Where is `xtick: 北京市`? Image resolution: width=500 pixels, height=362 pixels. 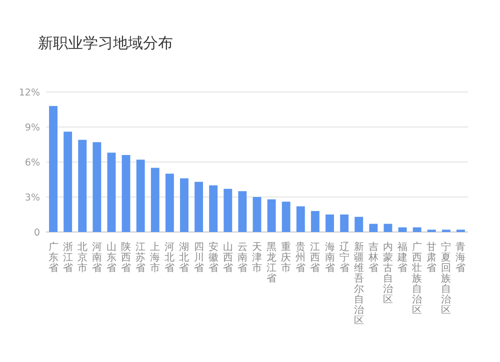 xtick: 北京市 is located at coordinates (82, 258).